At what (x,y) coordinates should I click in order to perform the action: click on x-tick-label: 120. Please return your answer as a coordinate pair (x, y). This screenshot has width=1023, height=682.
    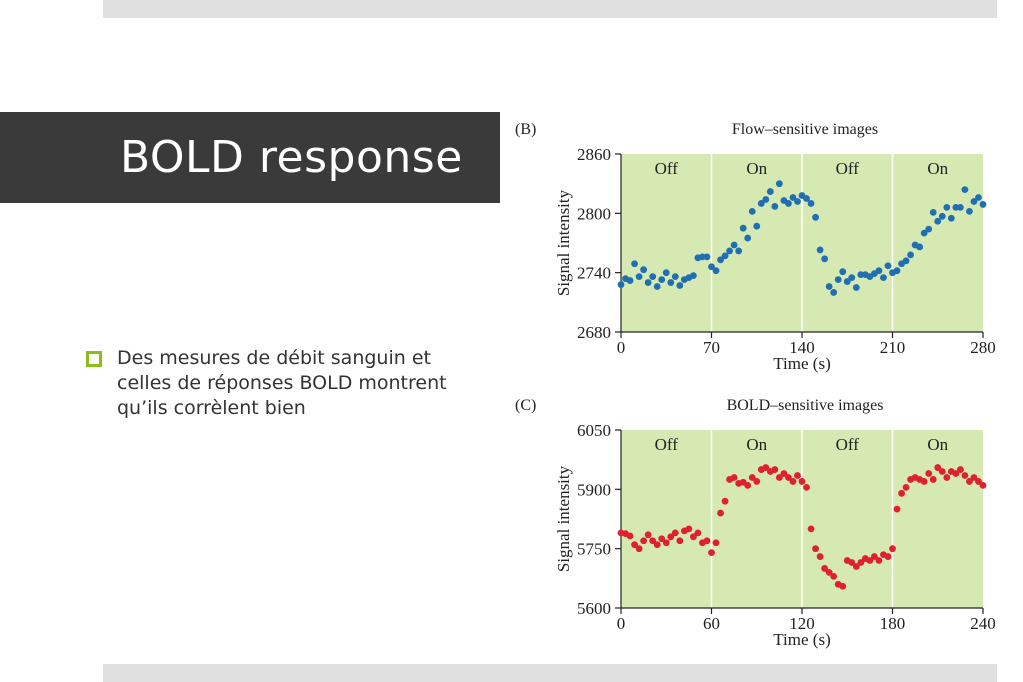
    Looking at the image, I should click on (802, 623).